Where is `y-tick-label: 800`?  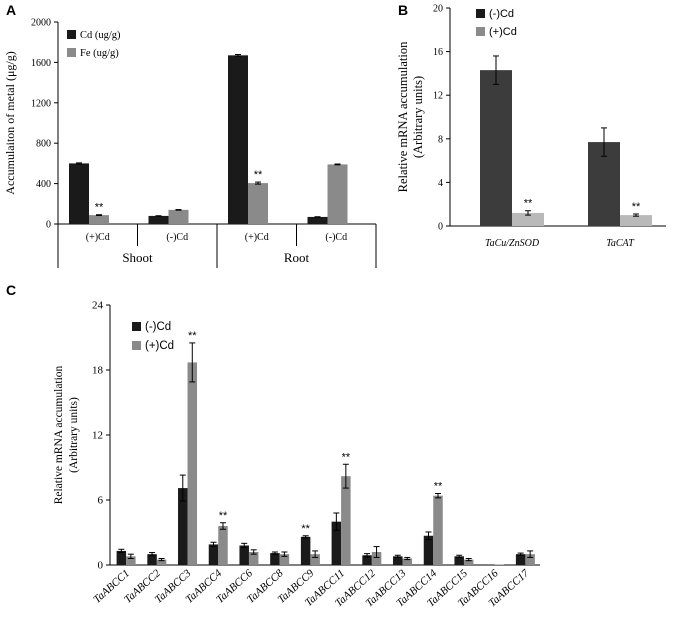
y-tick-label: 800 is located at coordinates (43, 144).